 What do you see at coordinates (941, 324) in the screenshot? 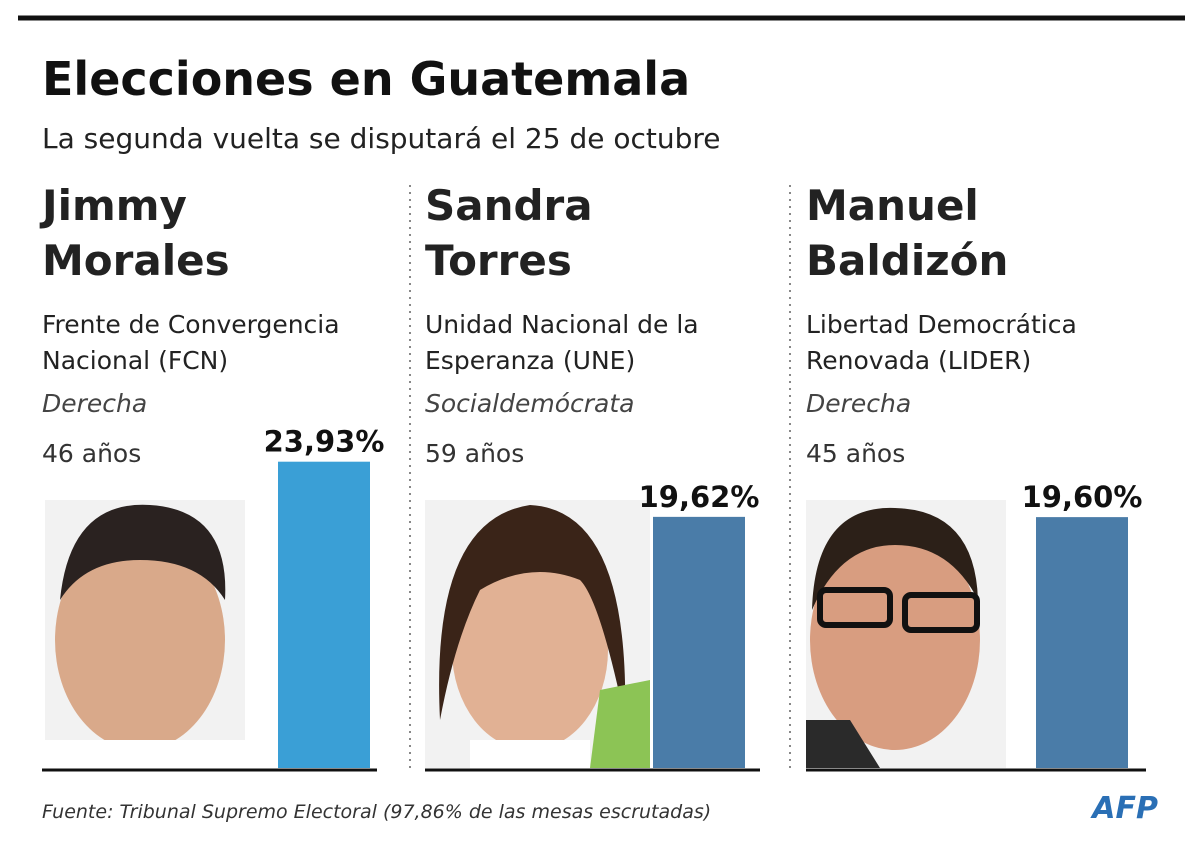
I see `party: Libertad Democrática` at bounding box center [941, 324].